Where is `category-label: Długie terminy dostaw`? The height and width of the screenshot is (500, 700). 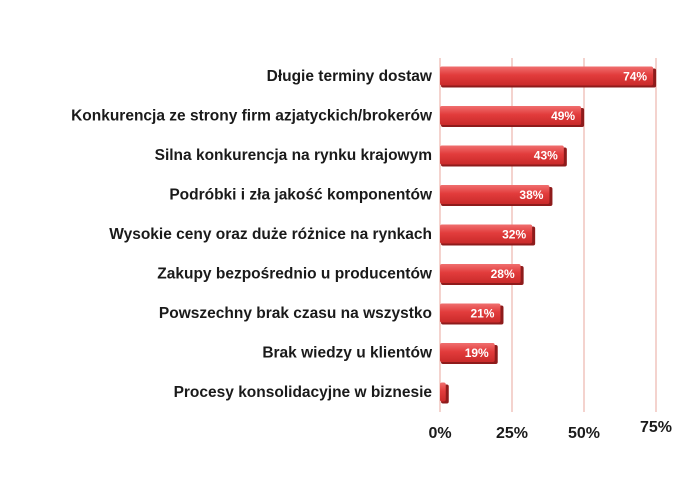
category-label: Długie terminy dostaw is located at coordinates (350, 76).